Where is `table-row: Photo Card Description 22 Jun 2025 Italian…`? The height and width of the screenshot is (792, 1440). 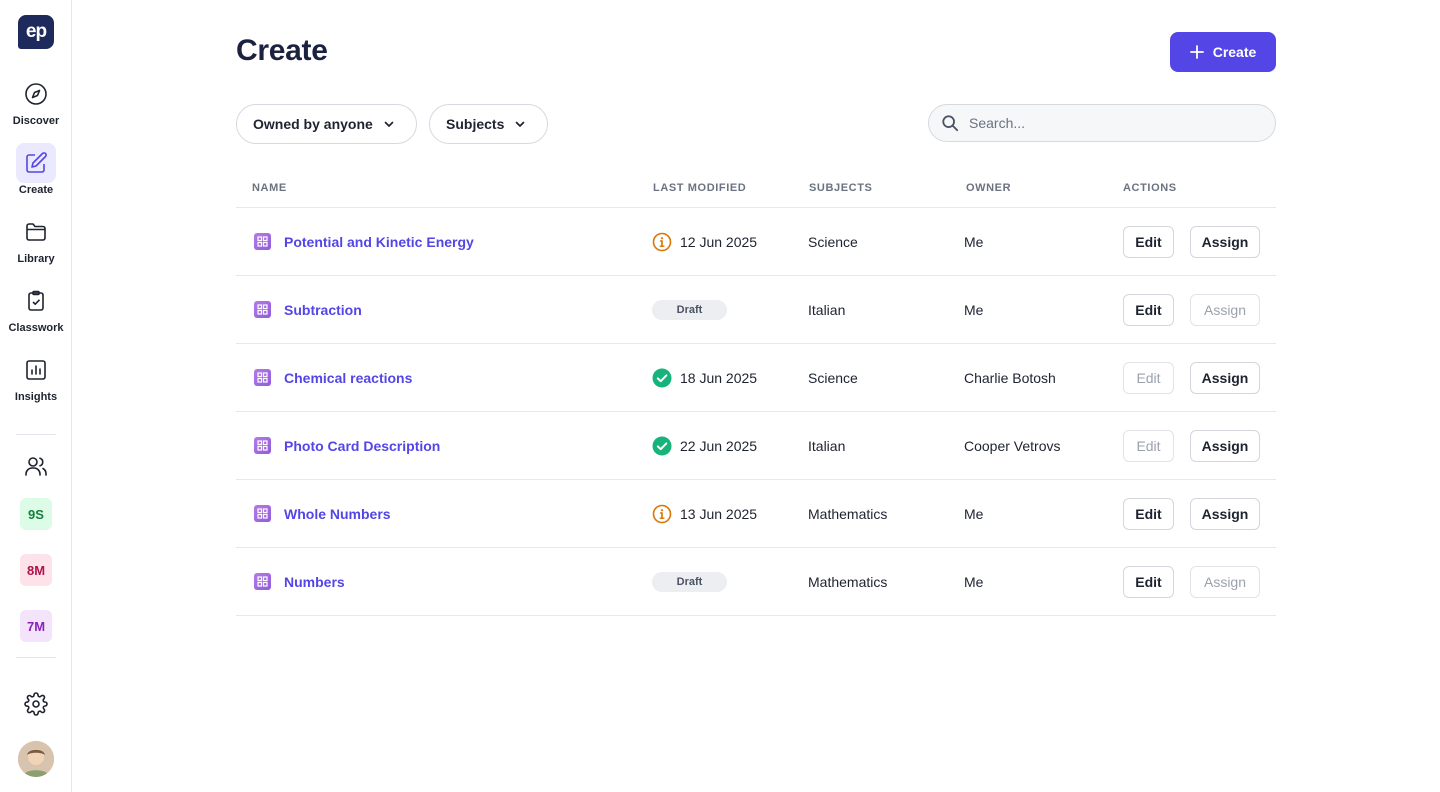
table-row: Photo Card Description 22 Jun 2025 Italian… is located at coordinates (756, 446).